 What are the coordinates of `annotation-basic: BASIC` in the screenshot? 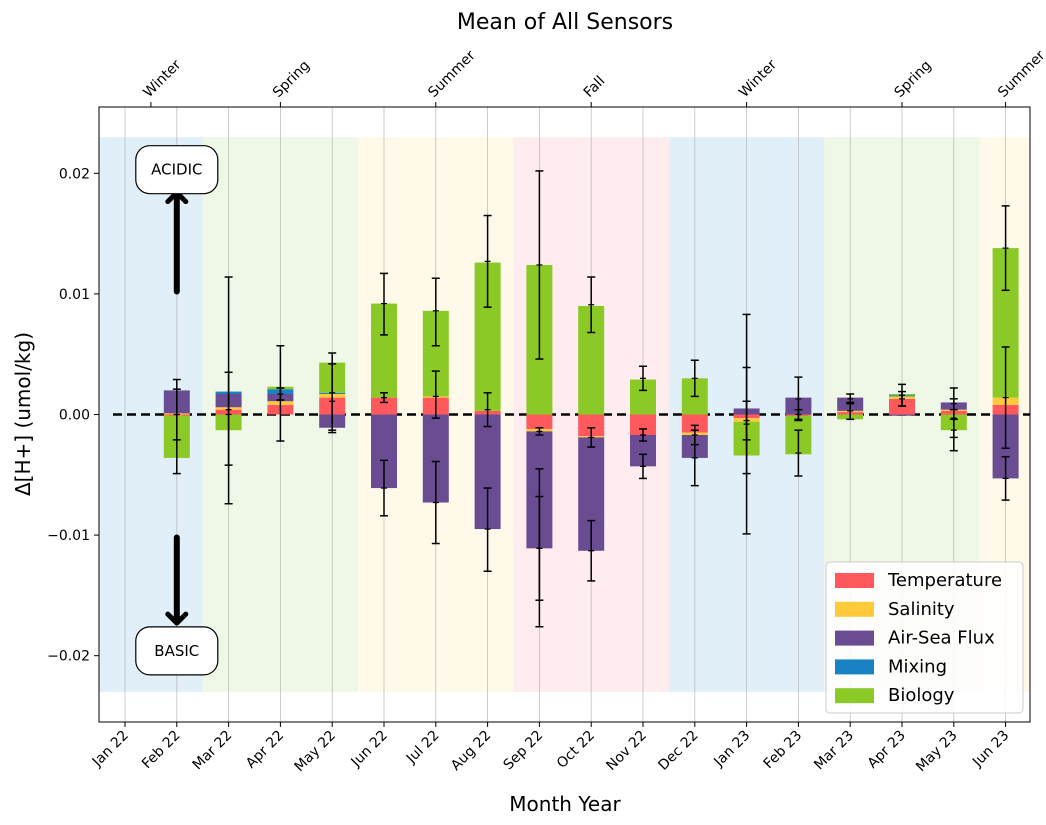 It's located at (176, 651).